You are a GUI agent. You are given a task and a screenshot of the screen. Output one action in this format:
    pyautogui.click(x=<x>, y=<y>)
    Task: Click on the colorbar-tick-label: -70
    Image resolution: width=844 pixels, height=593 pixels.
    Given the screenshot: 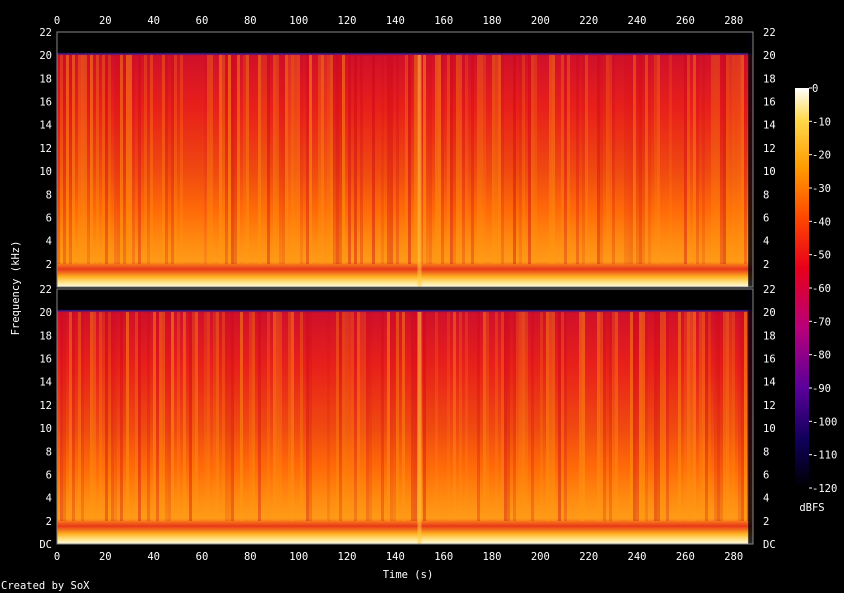 What is the action you would take?
    pyautogui.click(x=821, y=322)
    